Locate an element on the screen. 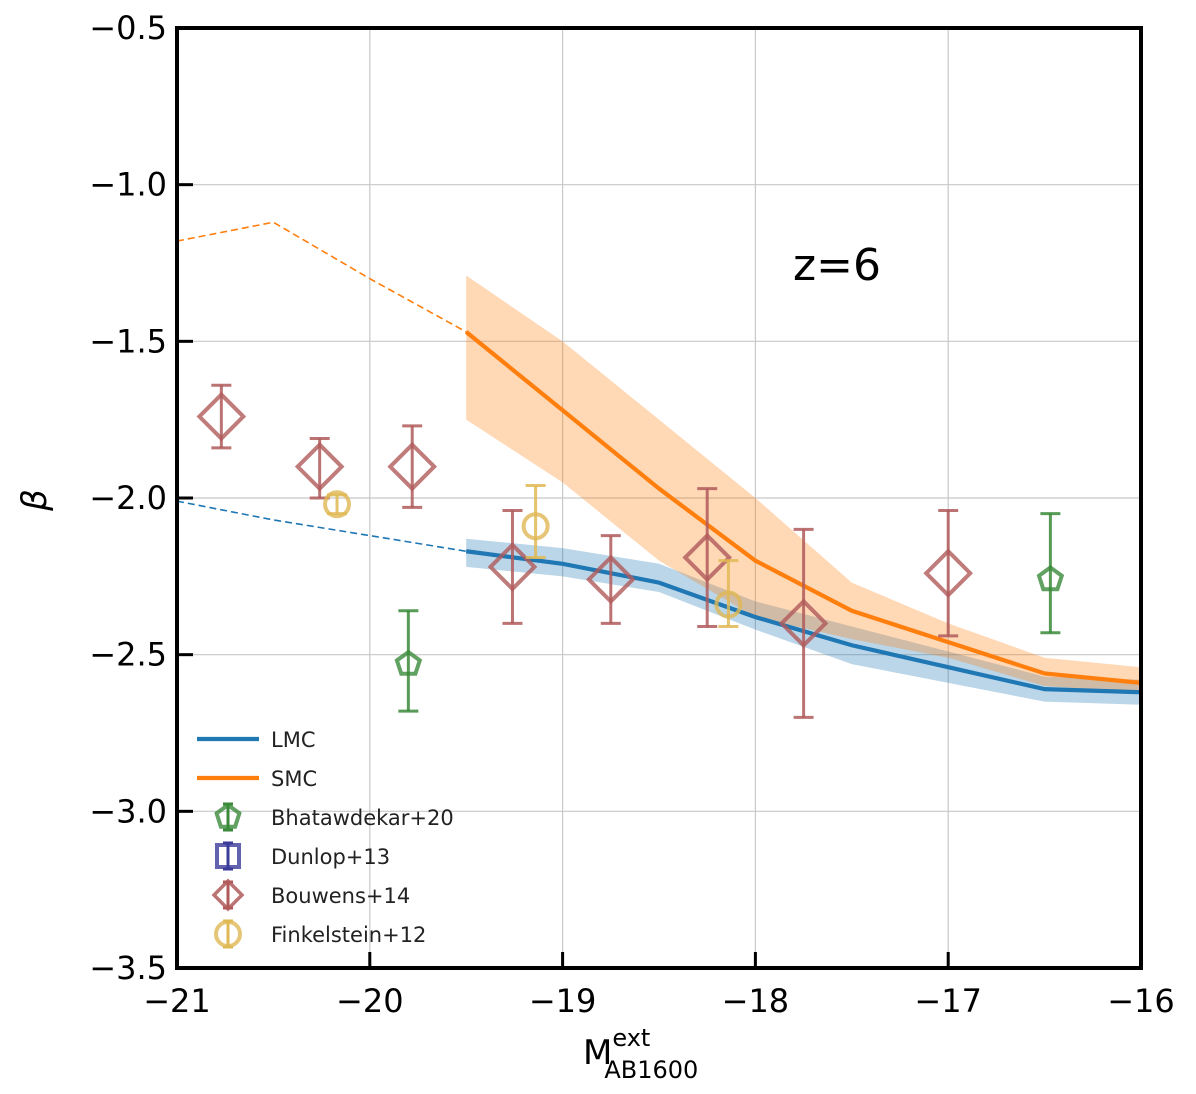  legend-label-bouwens-14: Bouwens+14 is located at coordinates (340, 896).